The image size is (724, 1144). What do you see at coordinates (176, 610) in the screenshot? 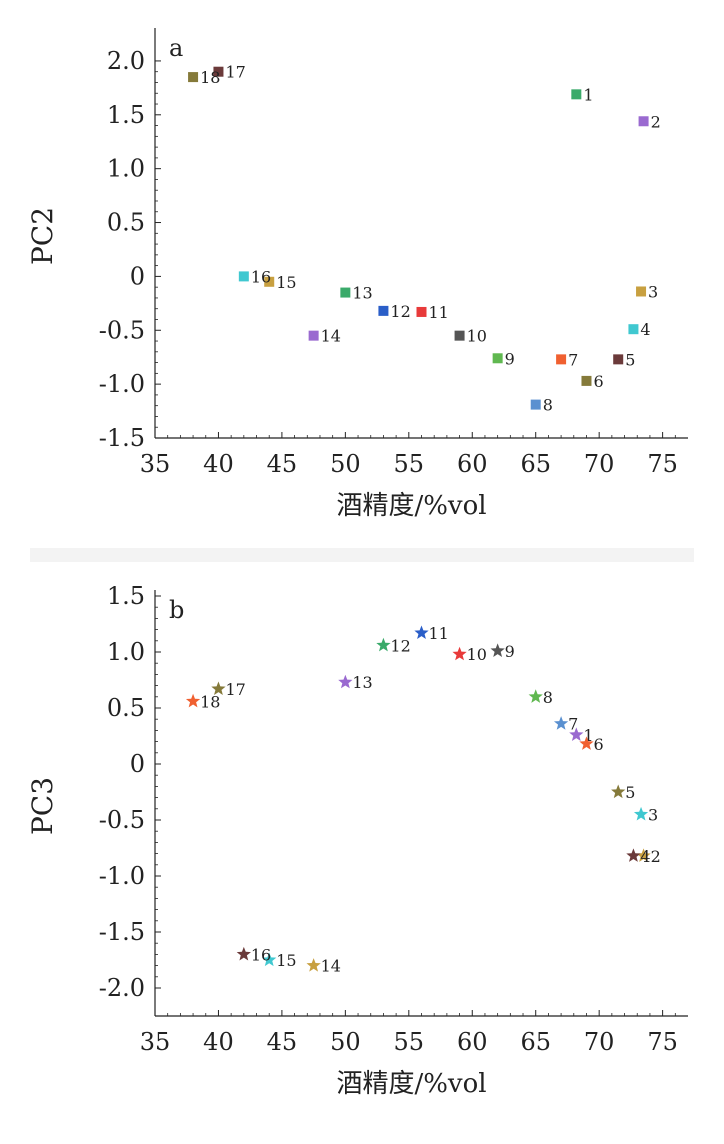
I see `panel-label: b` at bounding box center [176, 610].